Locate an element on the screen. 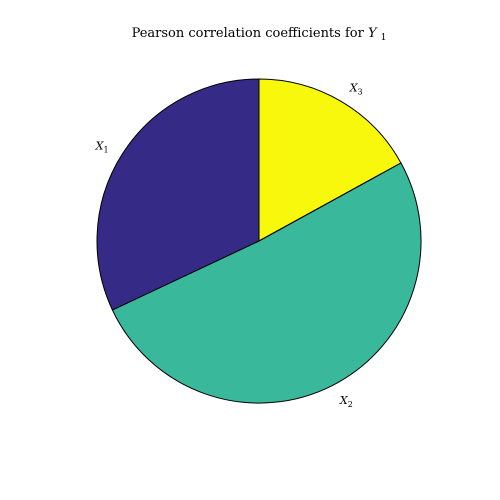  slice-label-x2: X2 is located at coordinates (346, 401).